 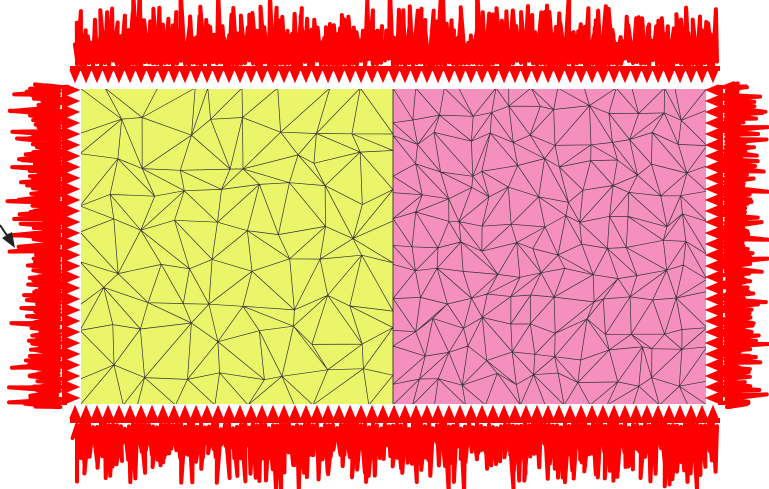 I want to click on left-load-arrows, so click(x=73, y=244).